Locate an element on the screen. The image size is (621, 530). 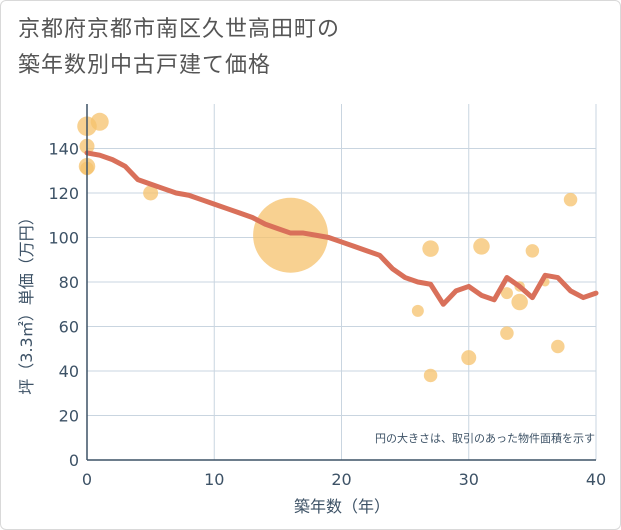
y-tick-label: 40 is located at coordinates (69, 371).